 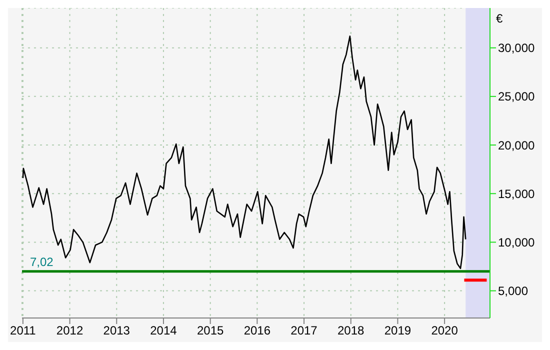 I want to click on x-tick-label: 2020, so click(x=444, y=331).